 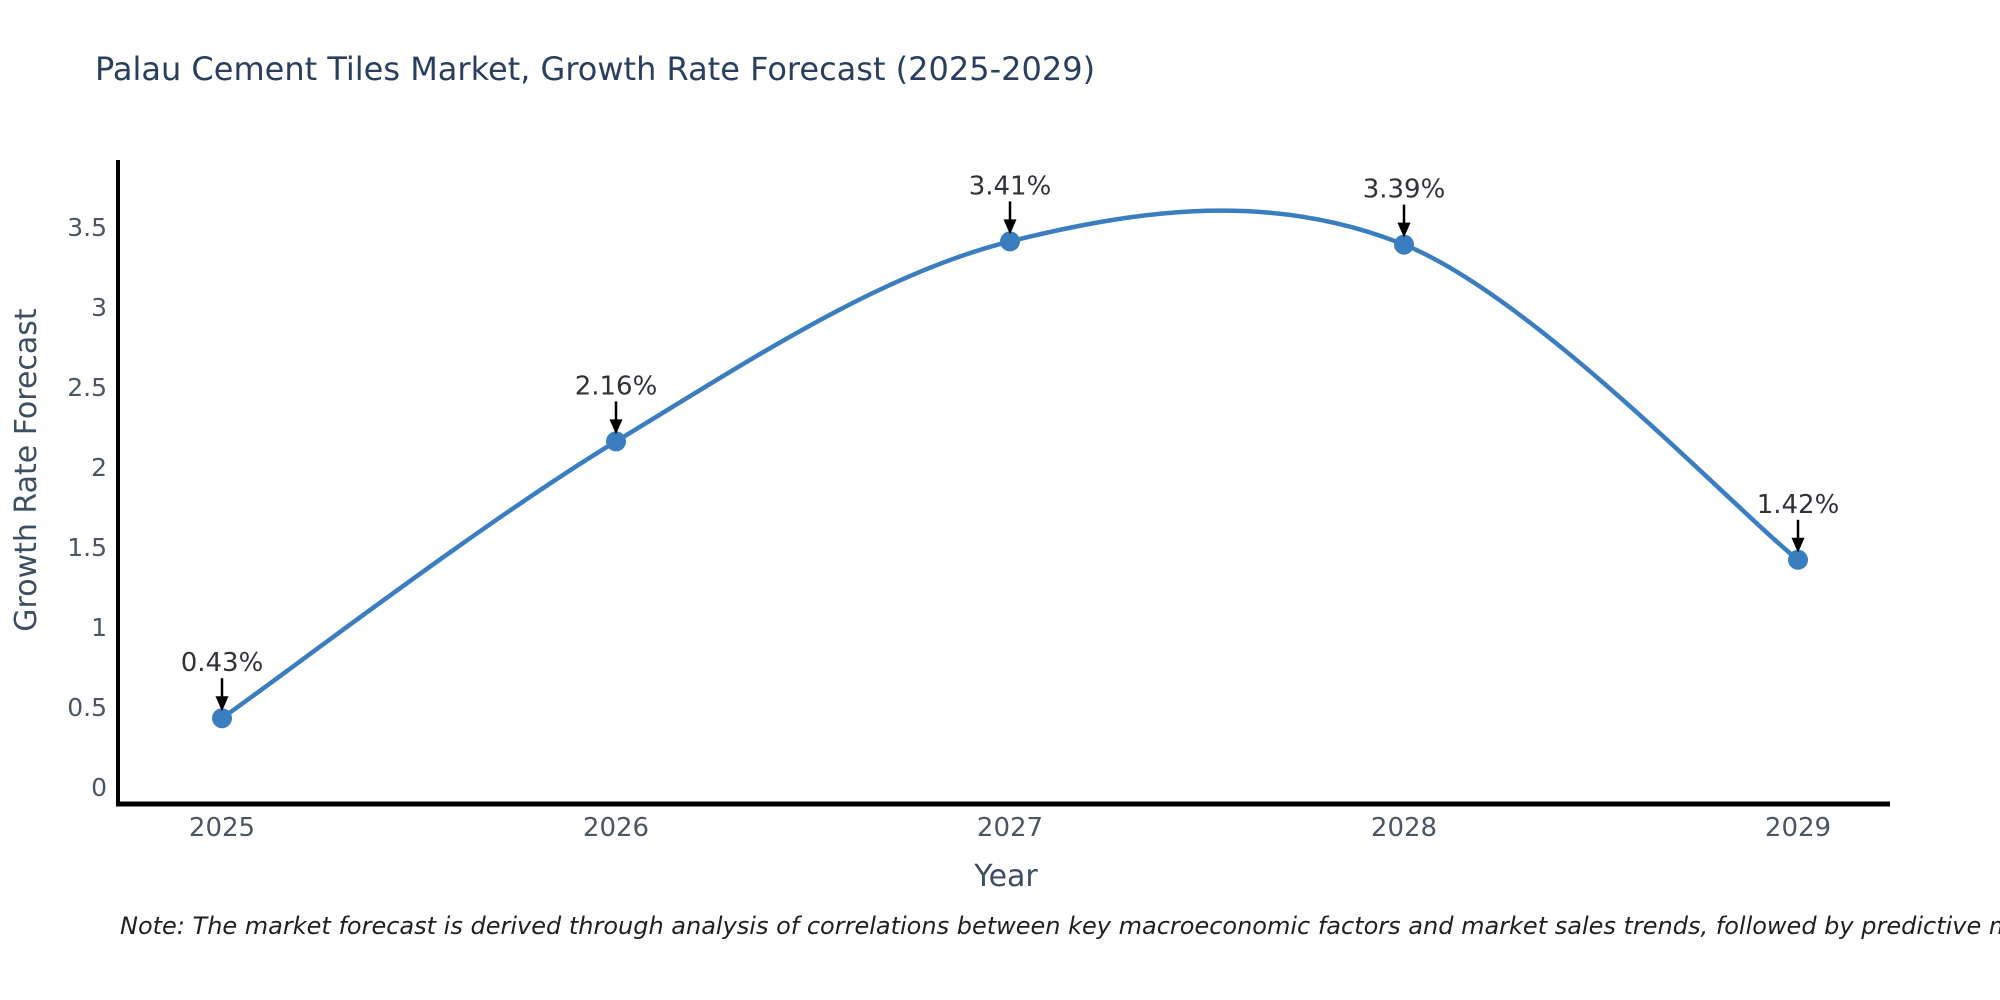 I want to click on x-tick-label: 2029, so click(x=1798, y=828).